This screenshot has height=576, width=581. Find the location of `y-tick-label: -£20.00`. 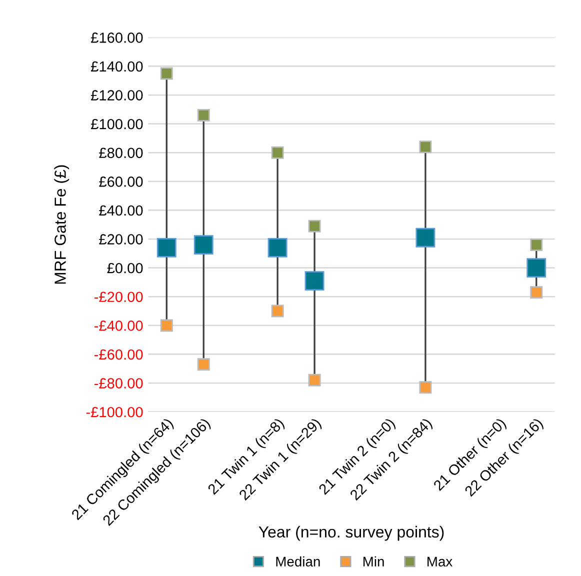

y-tick-label: -£20.00 is located at coordinates (118, 297).